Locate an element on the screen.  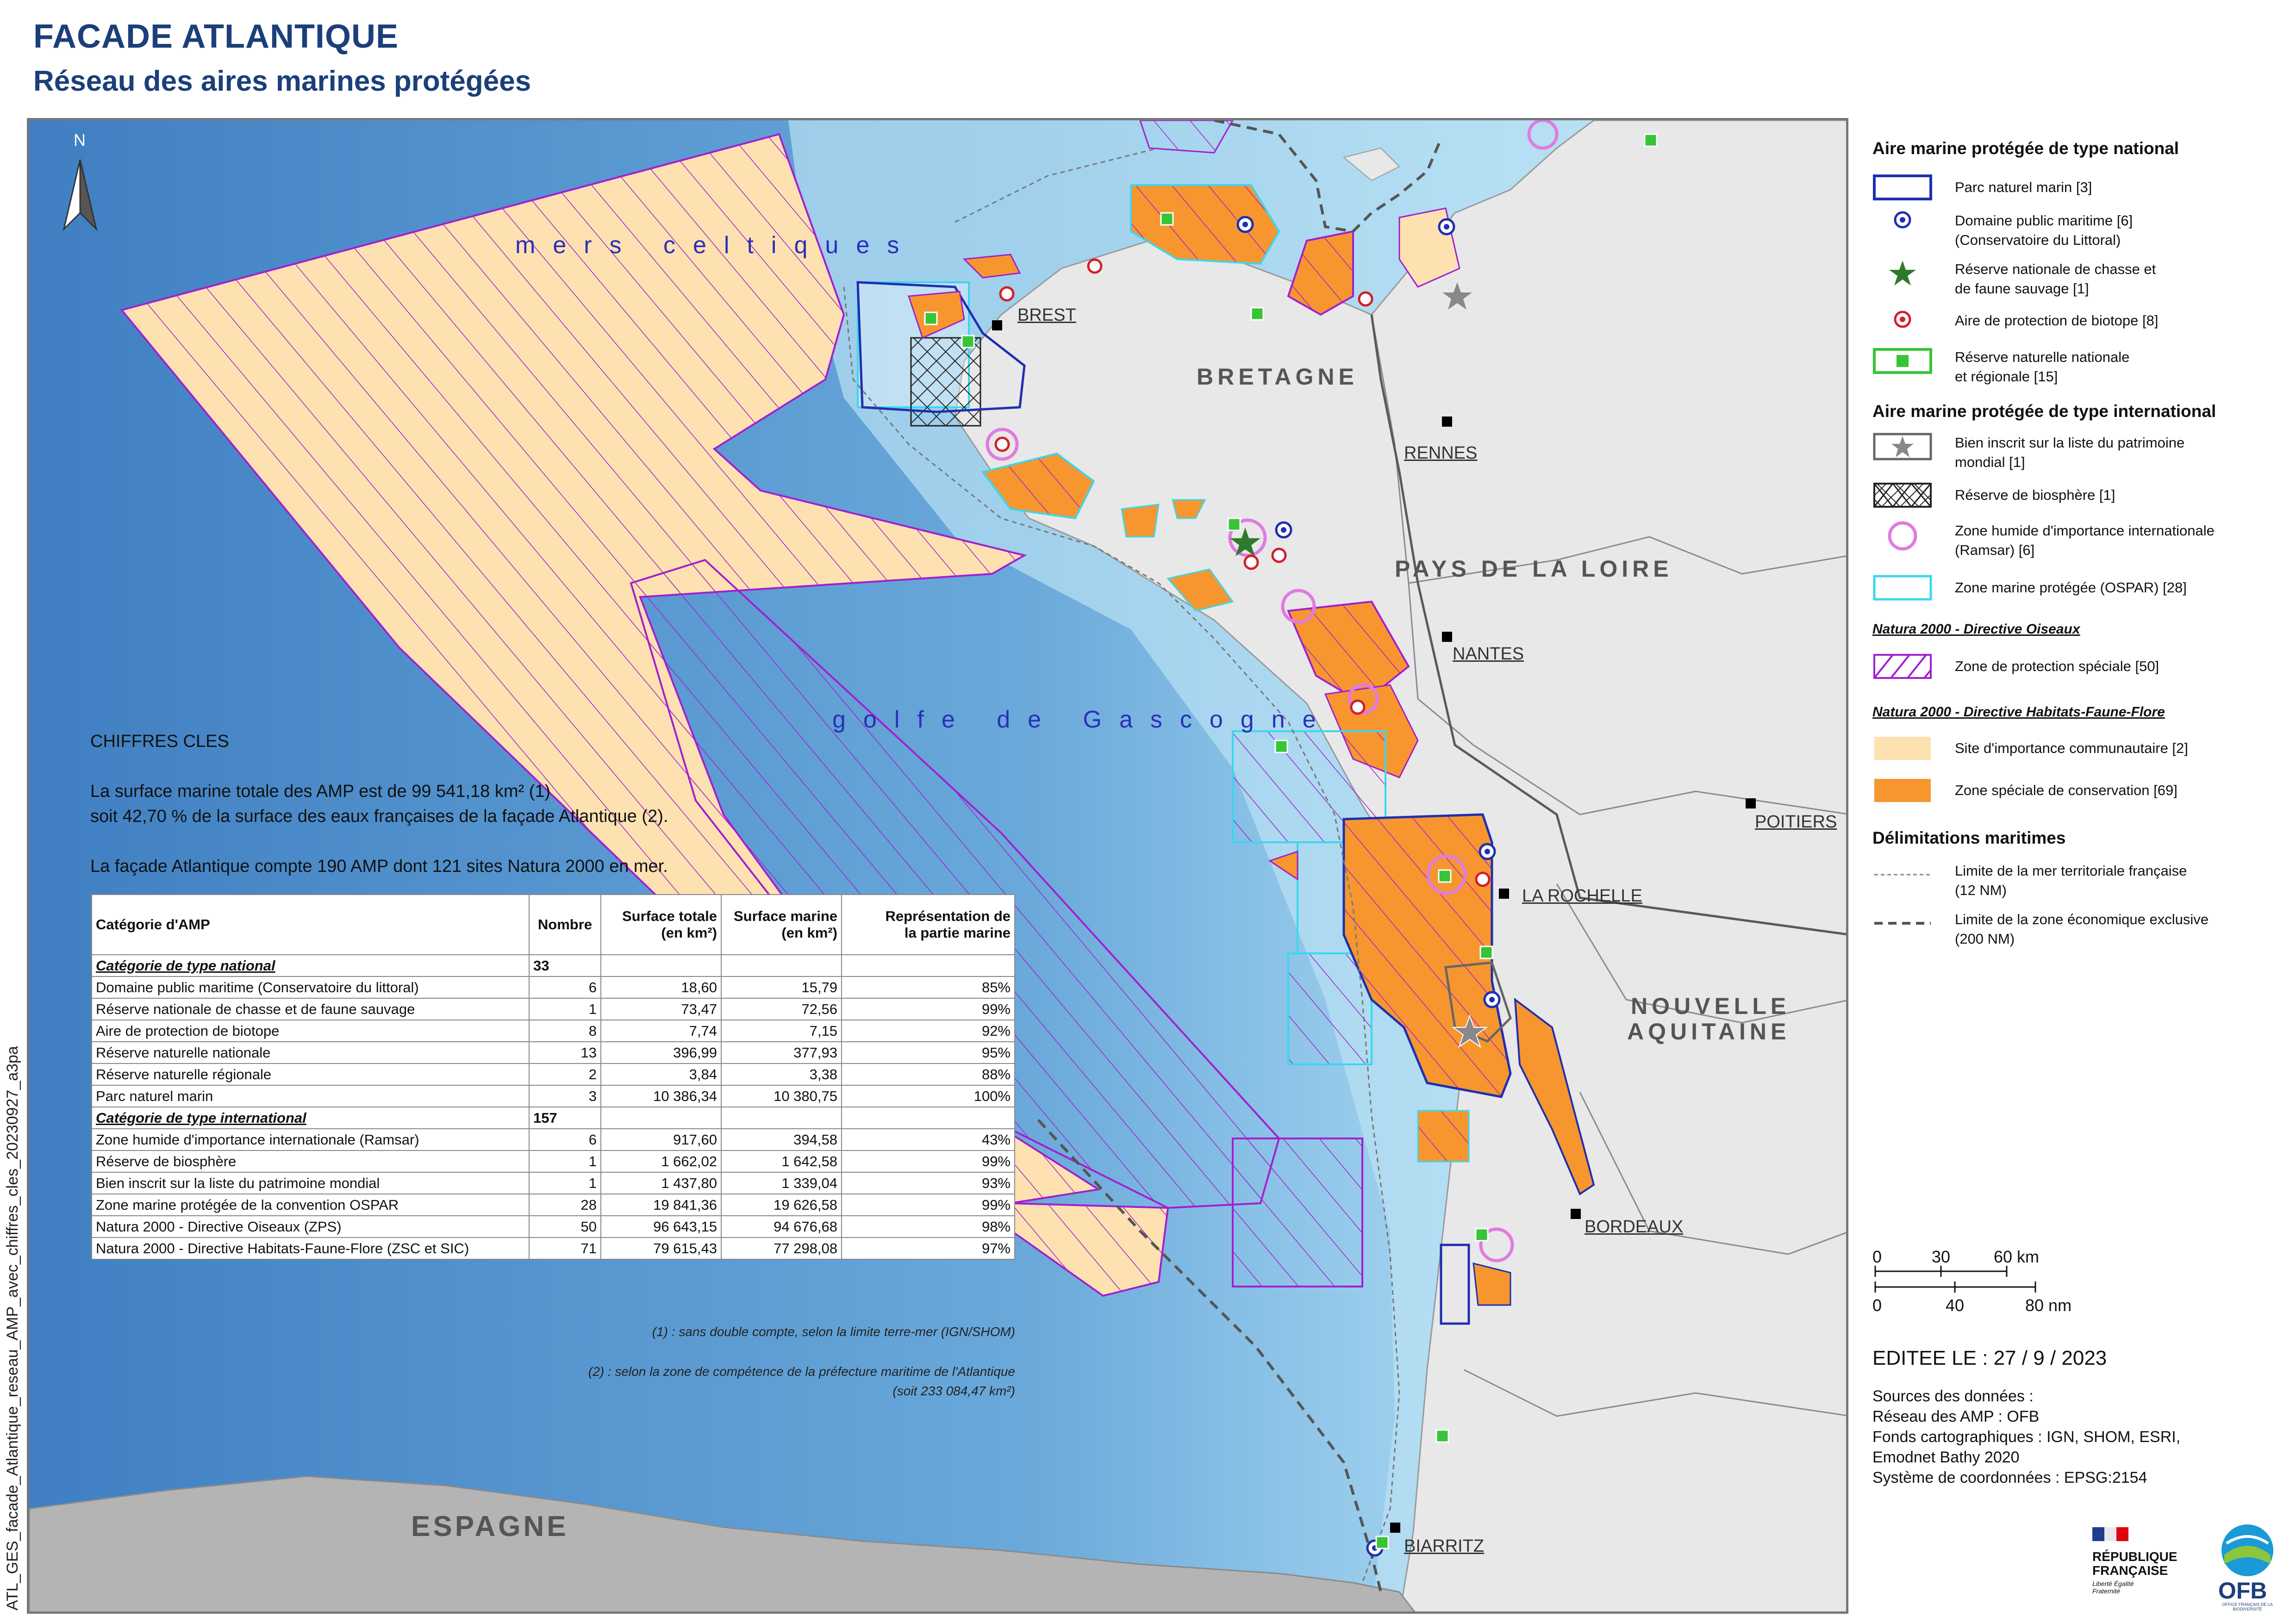
sea-label-gascogne: golfe de Gascogne is located at coordinates (1083, 719).